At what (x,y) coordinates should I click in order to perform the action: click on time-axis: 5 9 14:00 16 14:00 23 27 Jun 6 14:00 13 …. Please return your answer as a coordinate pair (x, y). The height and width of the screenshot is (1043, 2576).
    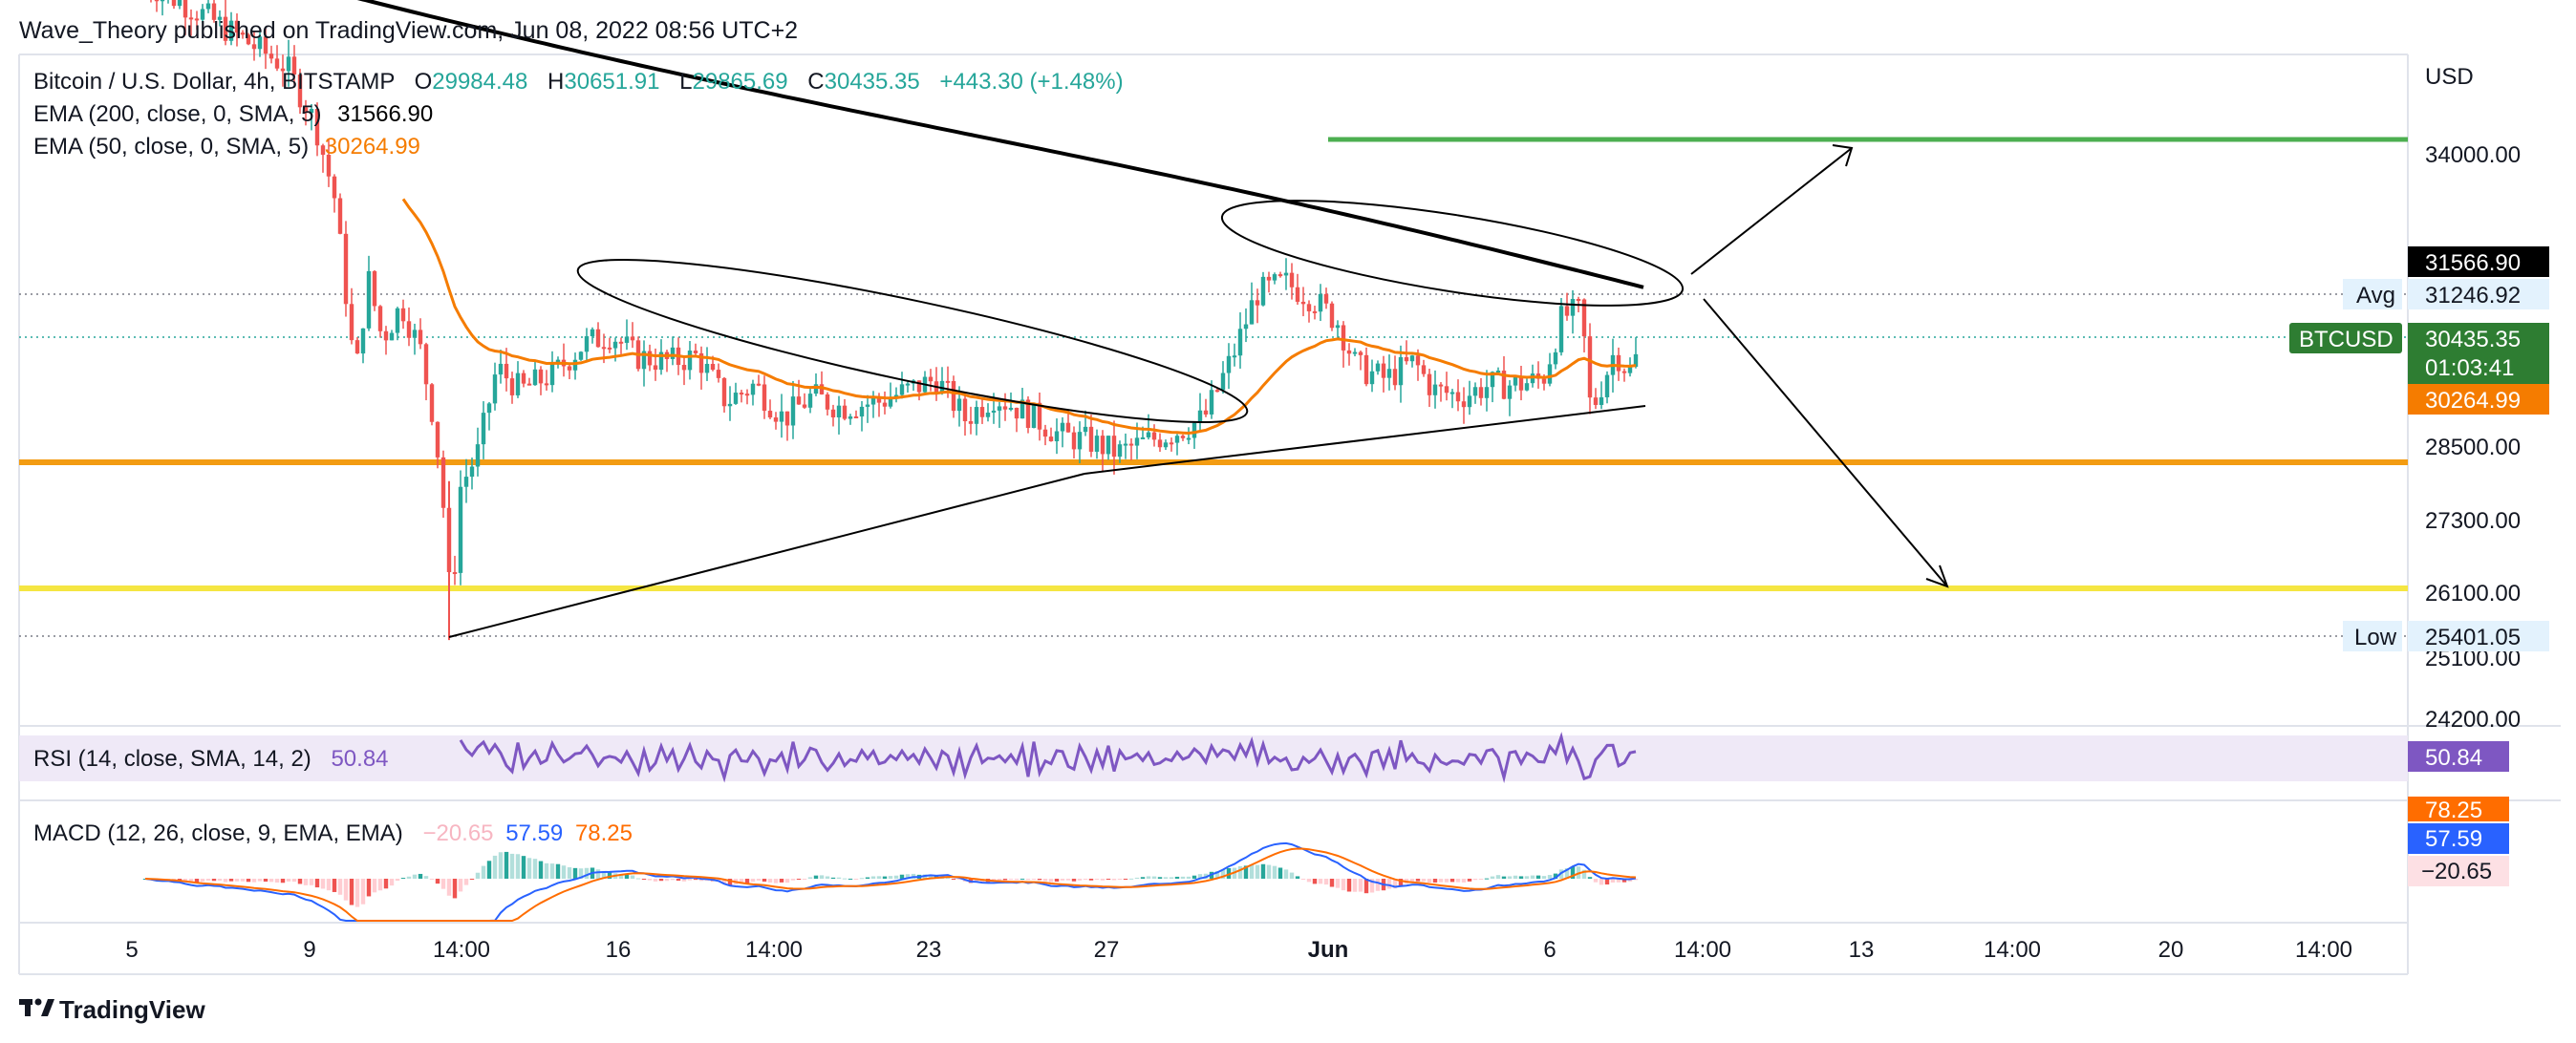
    Looking at the image, I should click on (1238, 950).